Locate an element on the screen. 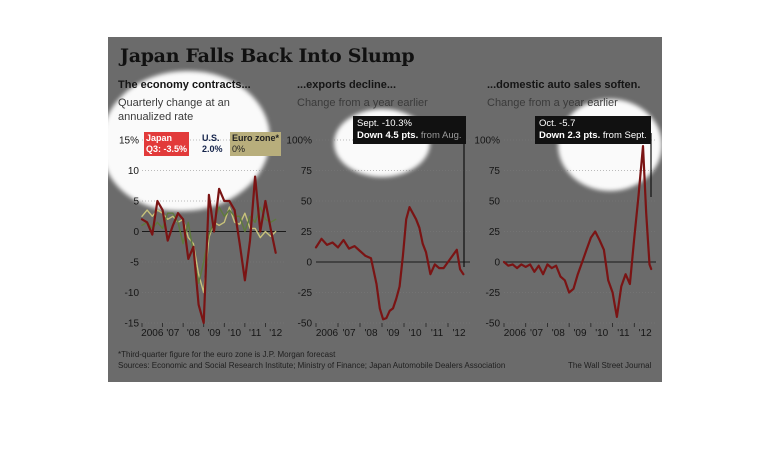 This screenshot has height=476, width=770. callout-exports: Sept. -10.3% Down 4.5 pts. from Aug. is located at coordinates (409, 130).